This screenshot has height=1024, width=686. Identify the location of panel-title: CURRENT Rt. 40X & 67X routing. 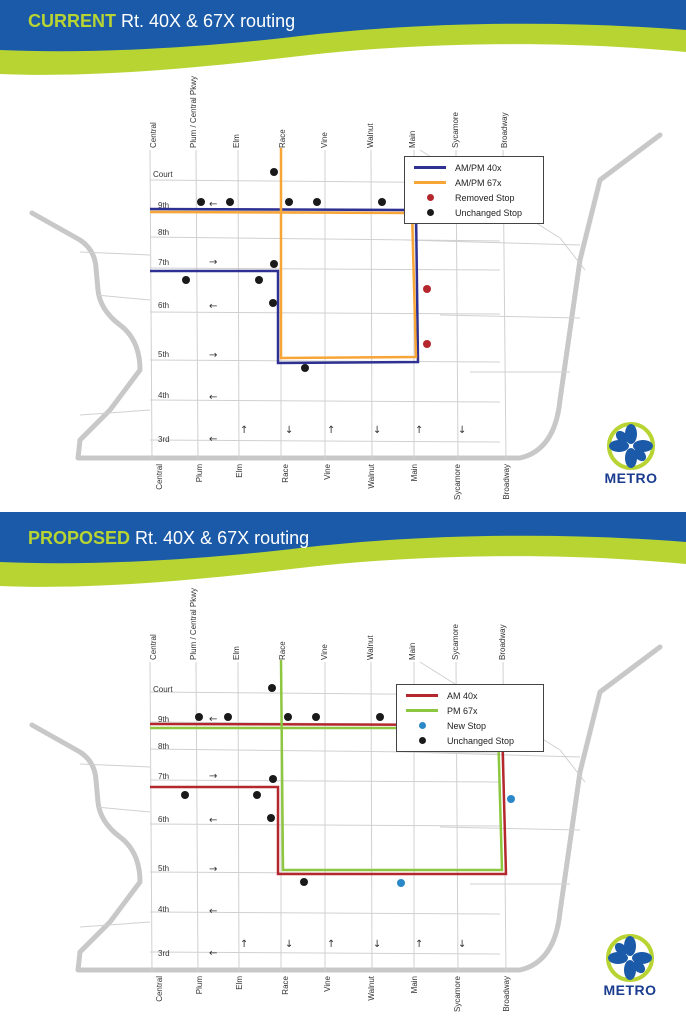
(162, 21).